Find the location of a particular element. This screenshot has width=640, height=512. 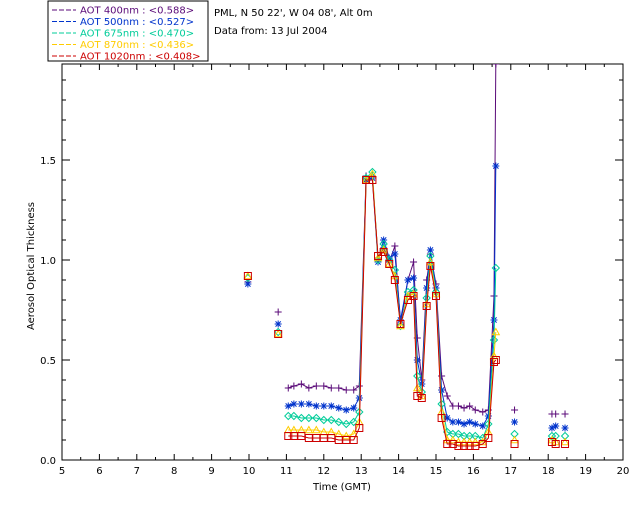

legend-box is located at coordinates (128, 31).